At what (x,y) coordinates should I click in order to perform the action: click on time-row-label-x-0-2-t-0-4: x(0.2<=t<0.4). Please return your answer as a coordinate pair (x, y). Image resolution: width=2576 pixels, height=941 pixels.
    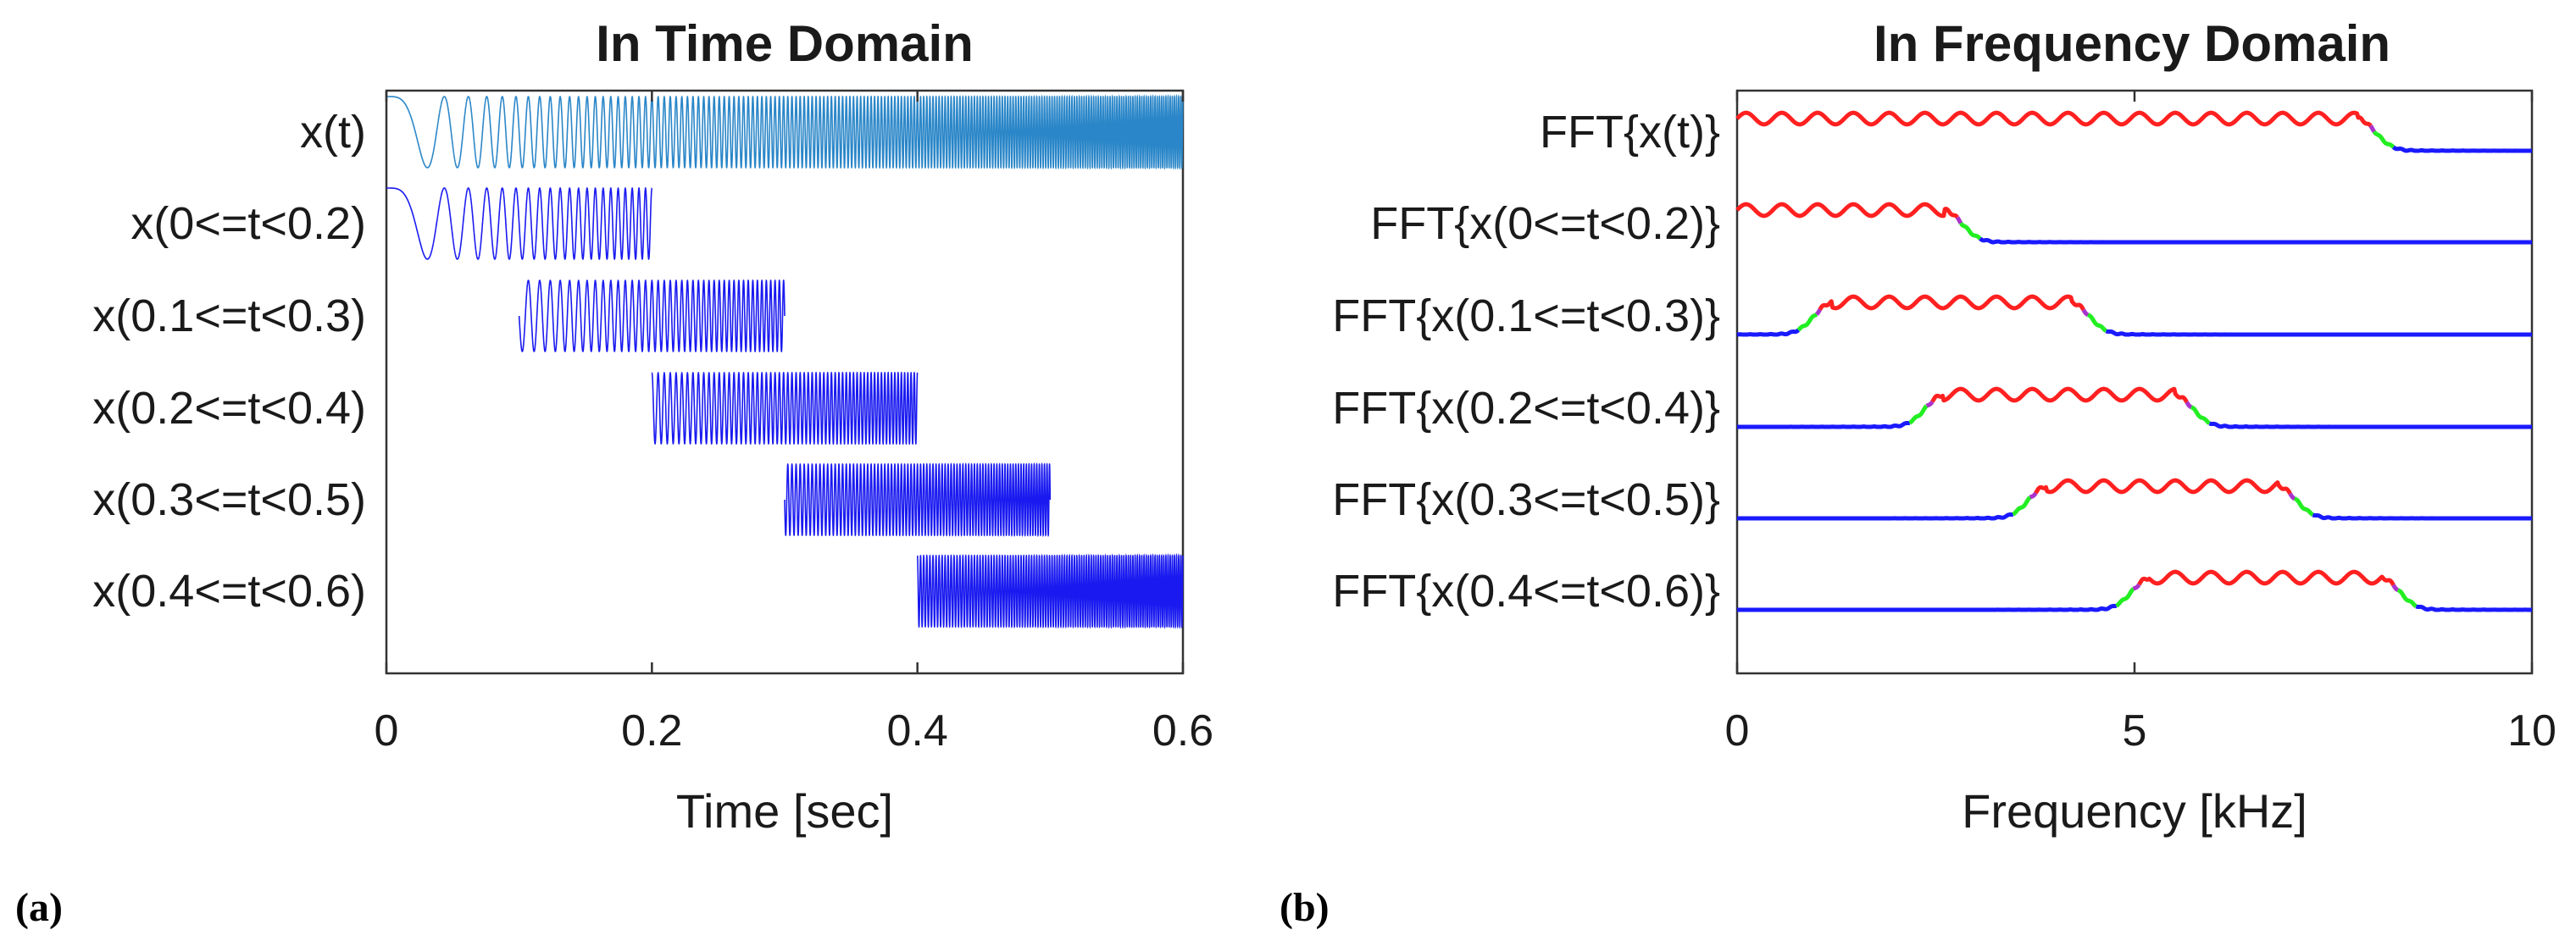
    Looking at the image, I should click on (229, 409).